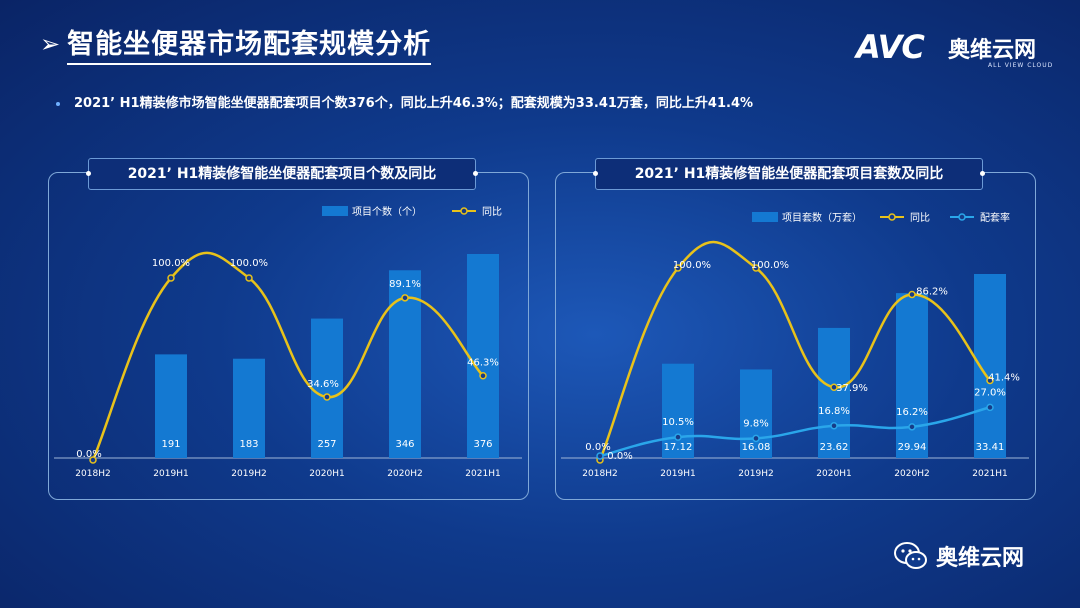  Describe the element at coordinates (248, 444) in the screenshot. I see `bar-value-label: 183` at that location.